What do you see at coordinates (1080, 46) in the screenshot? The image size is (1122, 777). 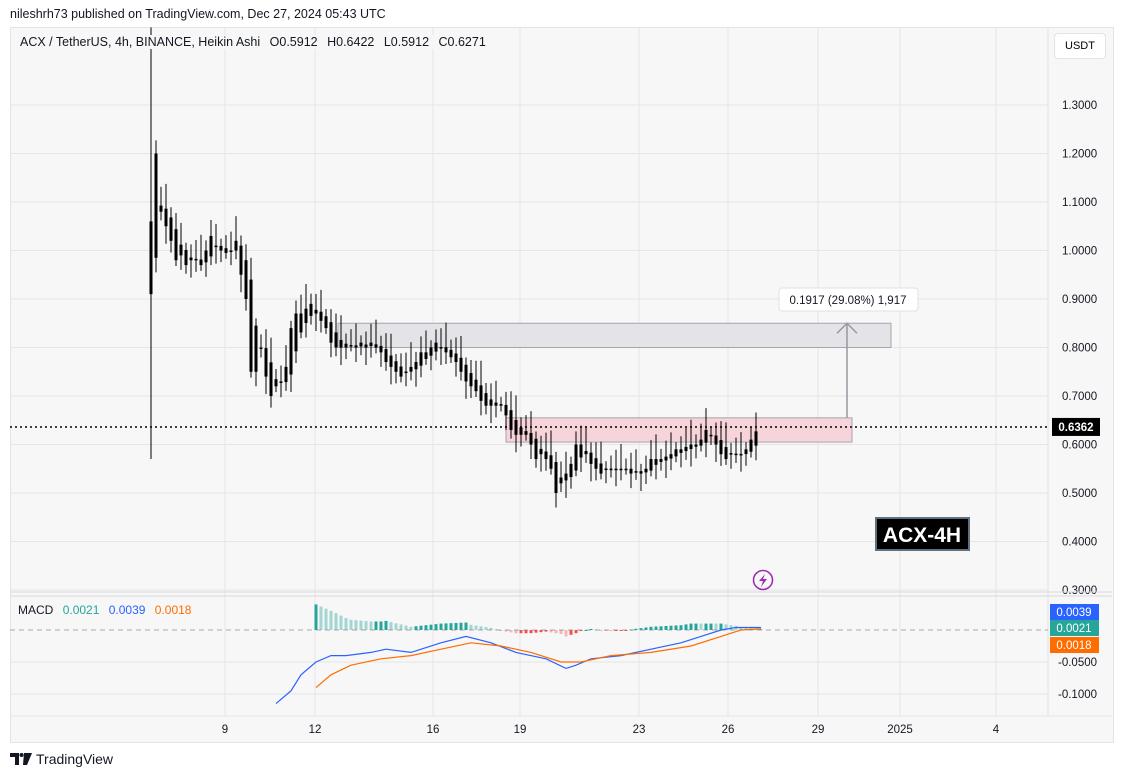 I see `currency-button: USDT` at bounding box center [1080, 46].